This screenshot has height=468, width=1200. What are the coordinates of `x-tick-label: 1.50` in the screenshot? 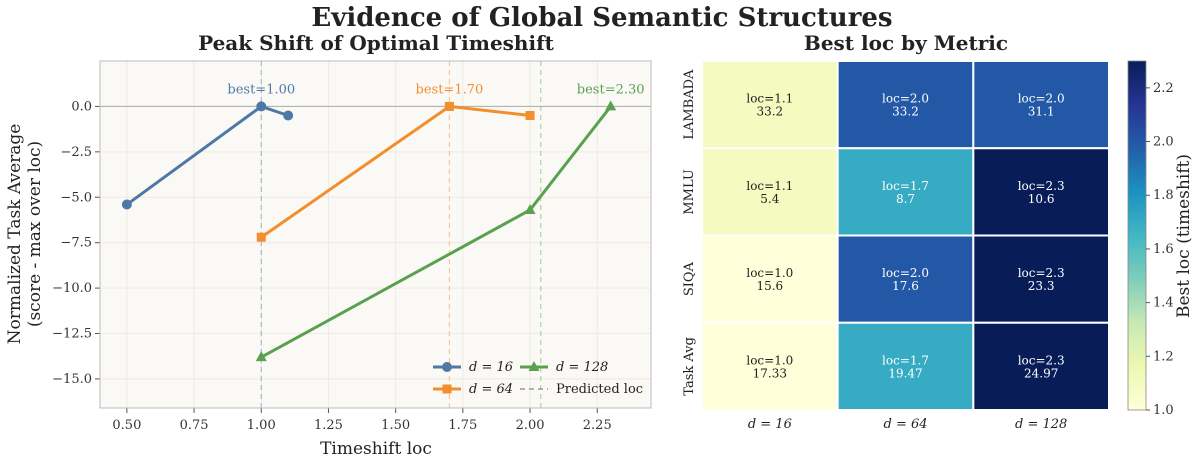 It's located at (395, 425).